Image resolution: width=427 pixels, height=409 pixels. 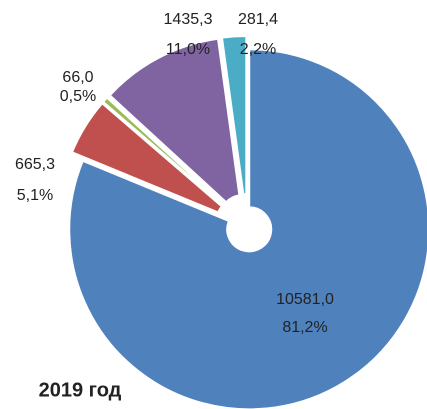 I want to click on value-label: 281,4, so click(x=258, y=19).